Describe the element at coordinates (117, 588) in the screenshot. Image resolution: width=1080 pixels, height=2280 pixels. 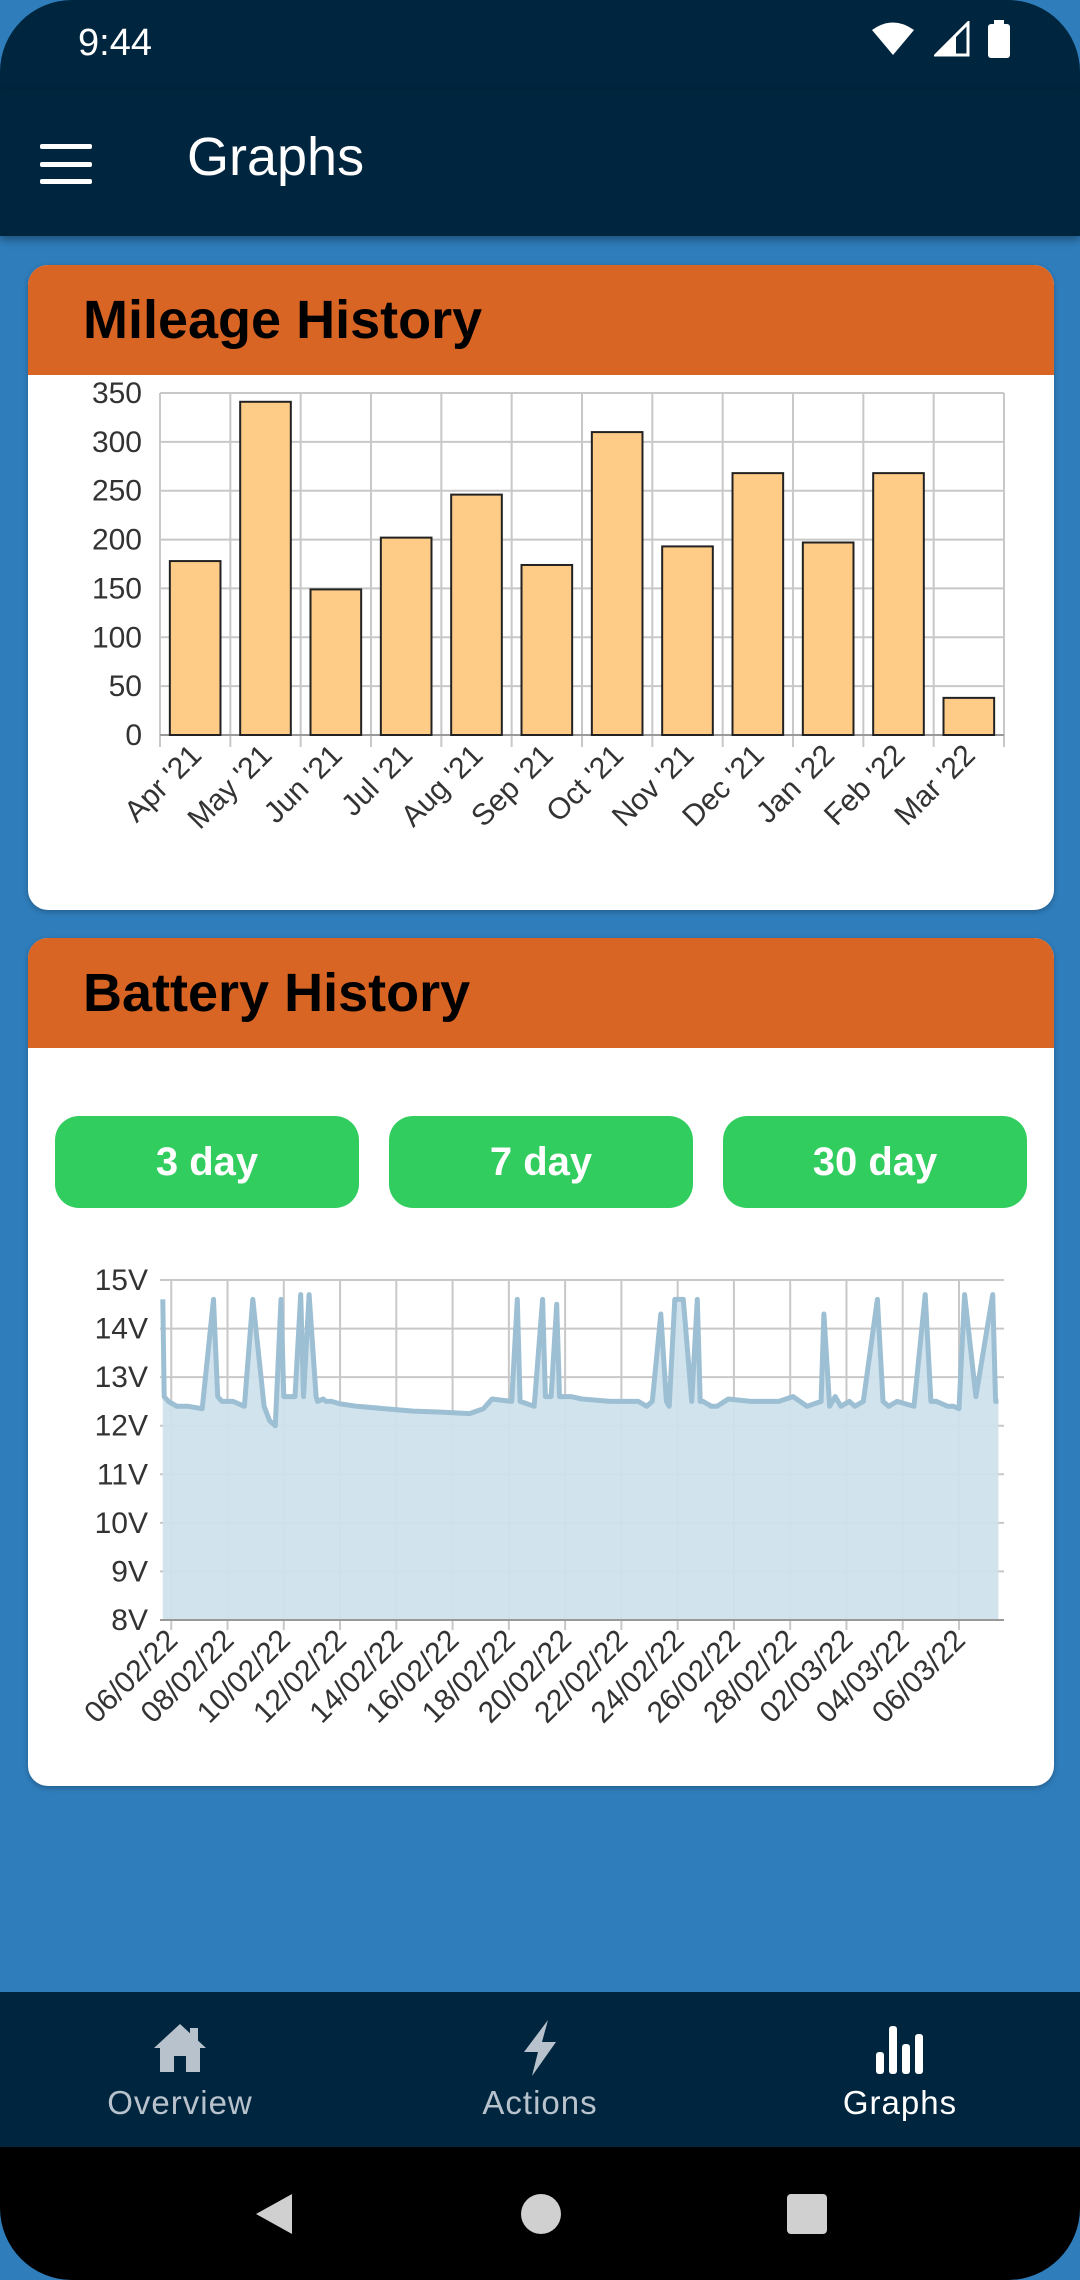
I see `y-tick-label: 150` at that location.